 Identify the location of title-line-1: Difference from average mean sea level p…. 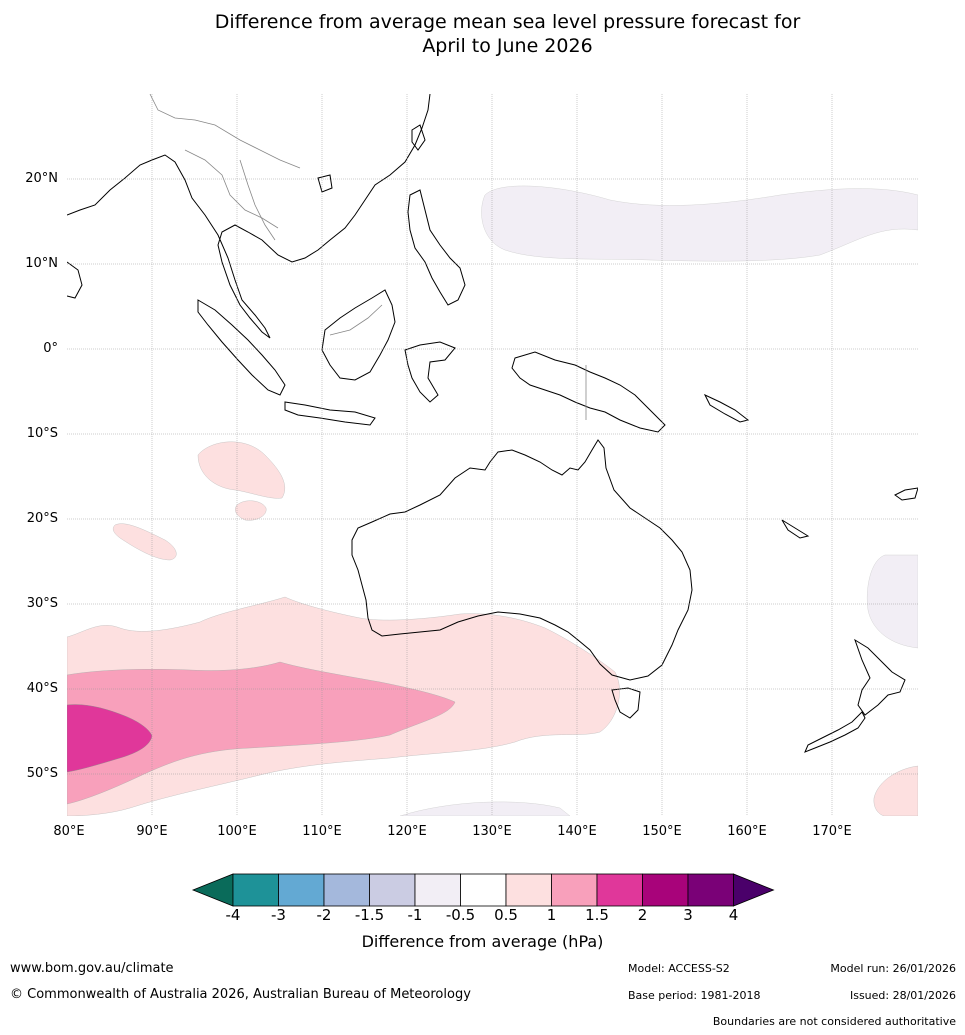
(507, 22).